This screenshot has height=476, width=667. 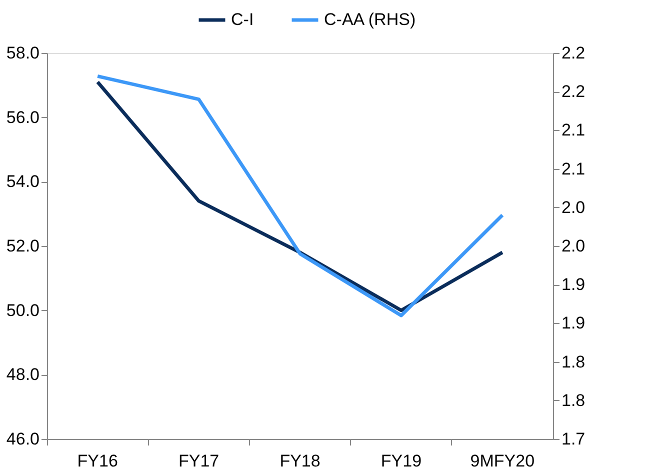 What do you see at coordinates (401, 461) in the screenshot?
I see `x-tick-label: FY19` at bounding box center [401, 461].